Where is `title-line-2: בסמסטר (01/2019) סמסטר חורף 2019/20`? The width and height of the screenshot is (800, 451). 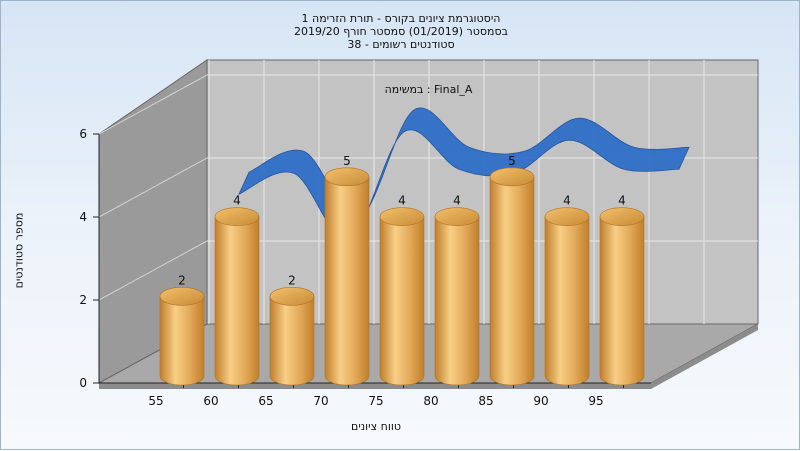
title-line-2: בסמסטר (01/2019) סמסטר חורף 2019/20 is located at coordinates (401, 31).